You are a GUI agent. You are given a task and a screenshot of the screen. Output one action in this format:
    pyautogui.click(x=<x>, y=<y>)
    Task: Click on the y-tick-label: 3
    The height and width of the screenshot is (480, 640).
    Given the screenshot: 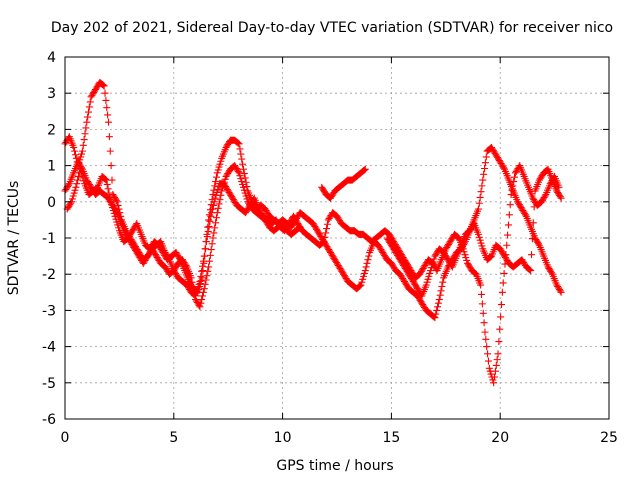 What is the action you would take?
    pyautogui.click(x=51, y=94)
    